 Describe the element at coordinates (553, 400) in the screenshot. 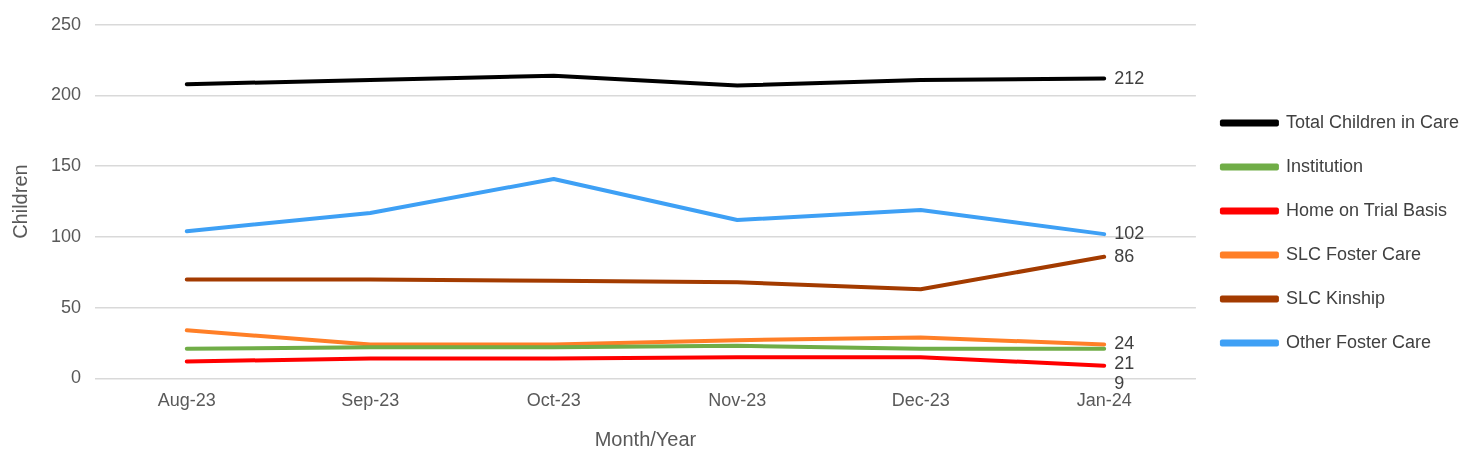

I see `x-tick-label: Oct-23` at that location.